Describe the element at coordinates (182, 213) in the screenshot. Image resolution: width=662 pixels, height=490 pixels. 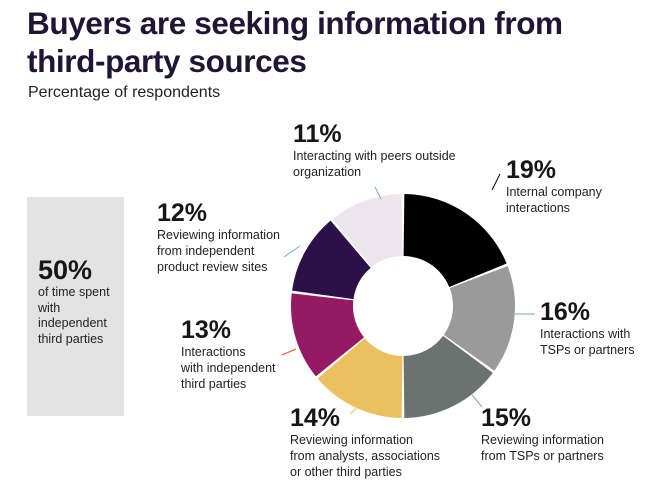
I see `slice-value-label: 12%` at that location.